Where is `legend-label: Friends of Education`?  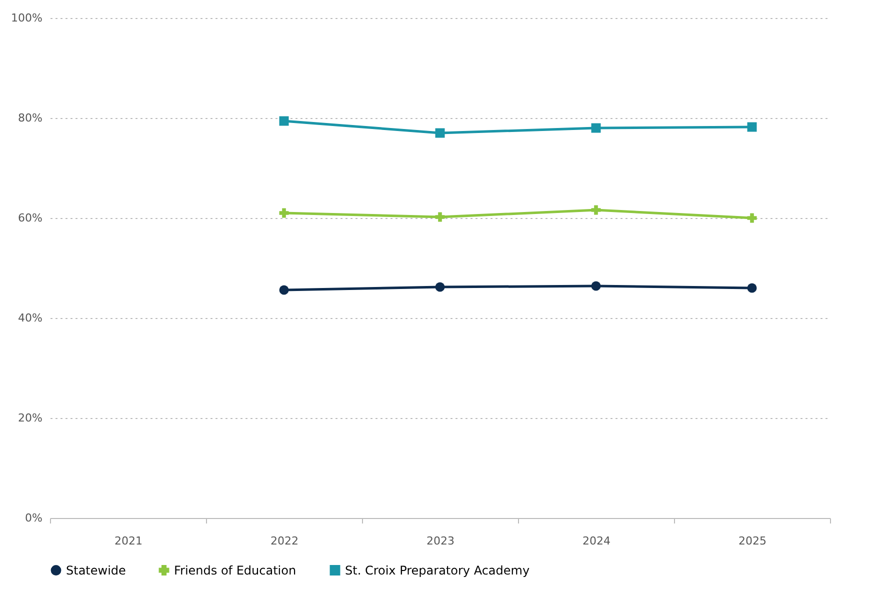
legend-label: Friends of Education is located at coordinates (235, 570).